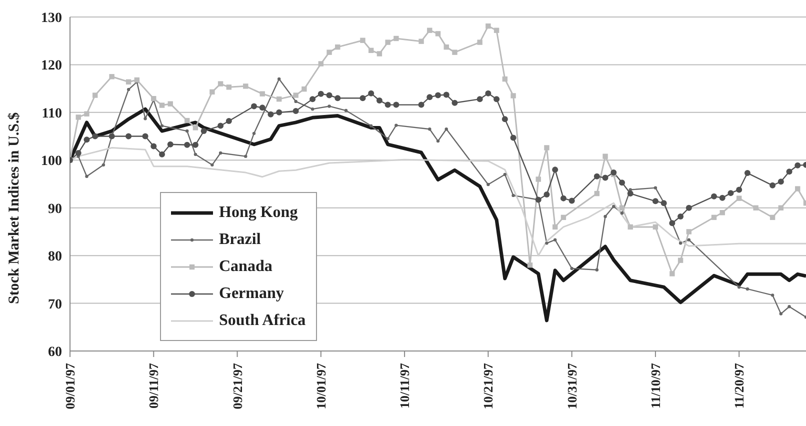  What do you see at coordinates (739, 385) in the screenshot?
I see `x-tick-label: 11/20/97` at bounding box center [739, 385].